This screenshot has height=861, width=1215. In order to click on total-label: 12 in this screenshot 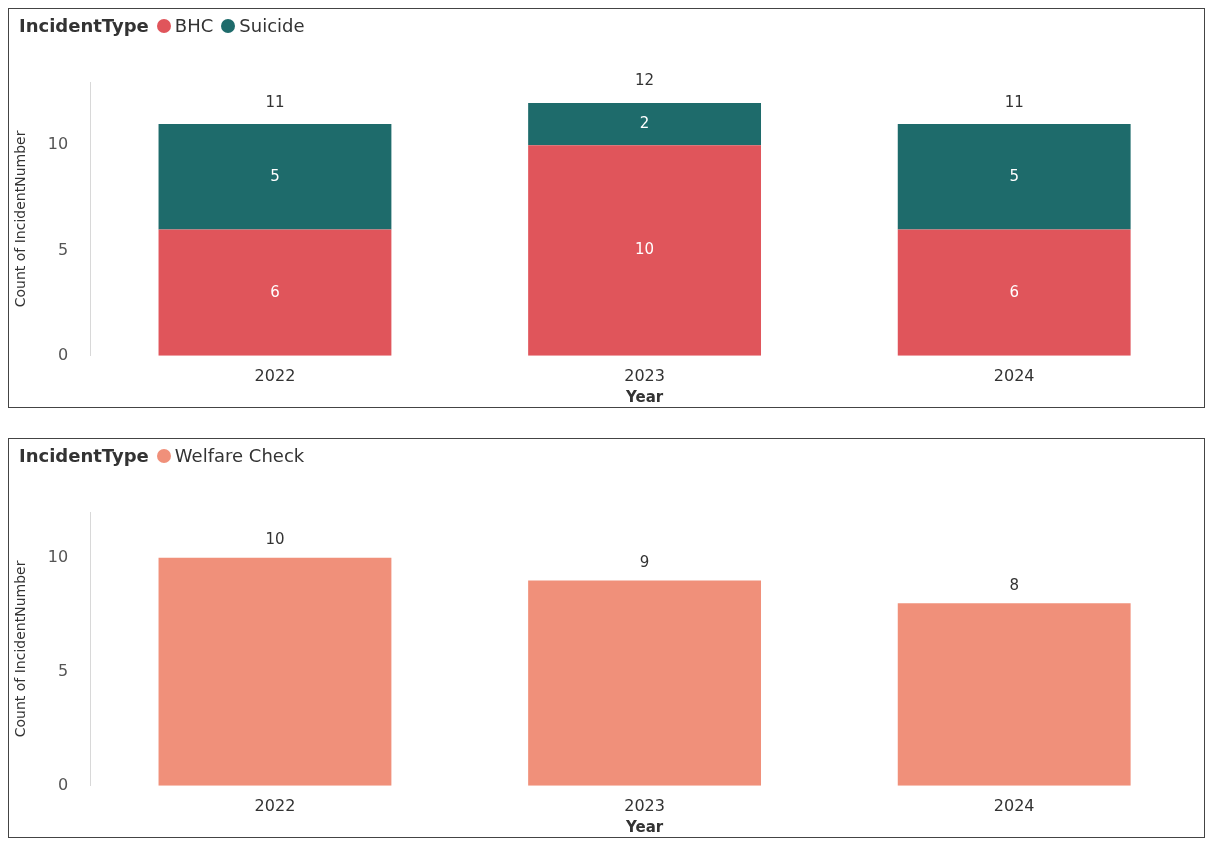, I will do `click(645, 80)`.